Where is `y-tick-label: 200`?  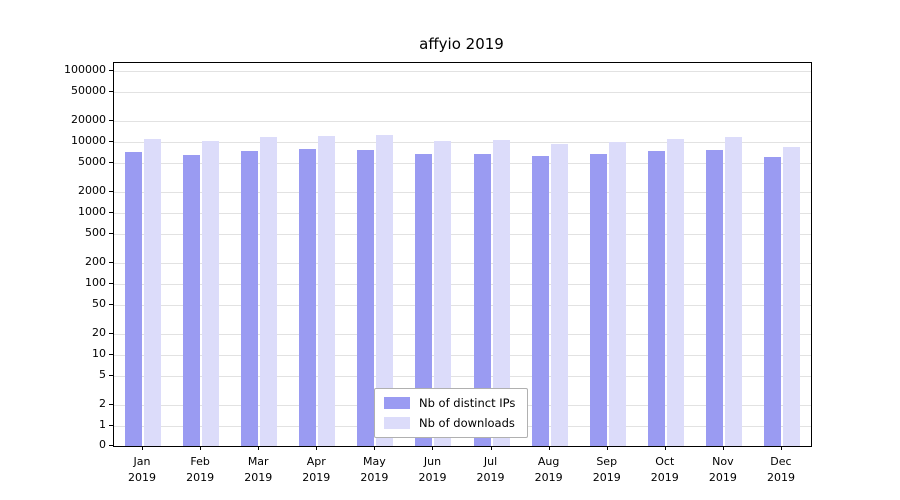
y-tick-label: 200 is located at coordinates (95, 261).